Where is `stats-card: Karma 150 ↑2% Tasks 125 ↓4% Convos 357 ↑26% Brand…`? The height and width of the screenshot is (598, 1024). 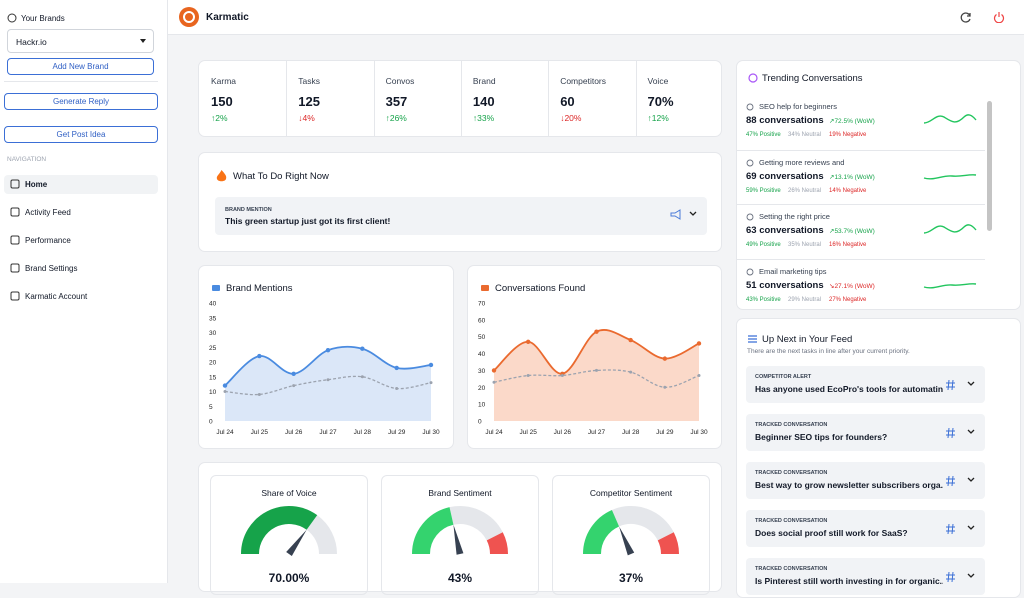
stats-card: Karma 150 ↑2% Tasks 125 ↓4% Convos 357 ↑26% Brand… is located at coordinates (460, 98).